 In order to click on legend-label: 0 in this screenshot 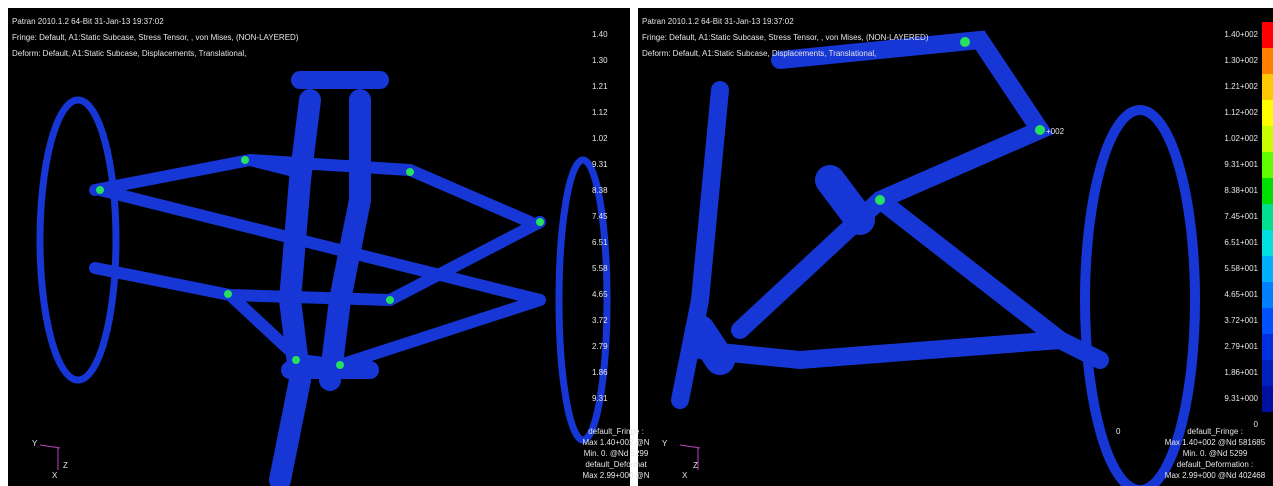, I will do `click(1256, 424)`.